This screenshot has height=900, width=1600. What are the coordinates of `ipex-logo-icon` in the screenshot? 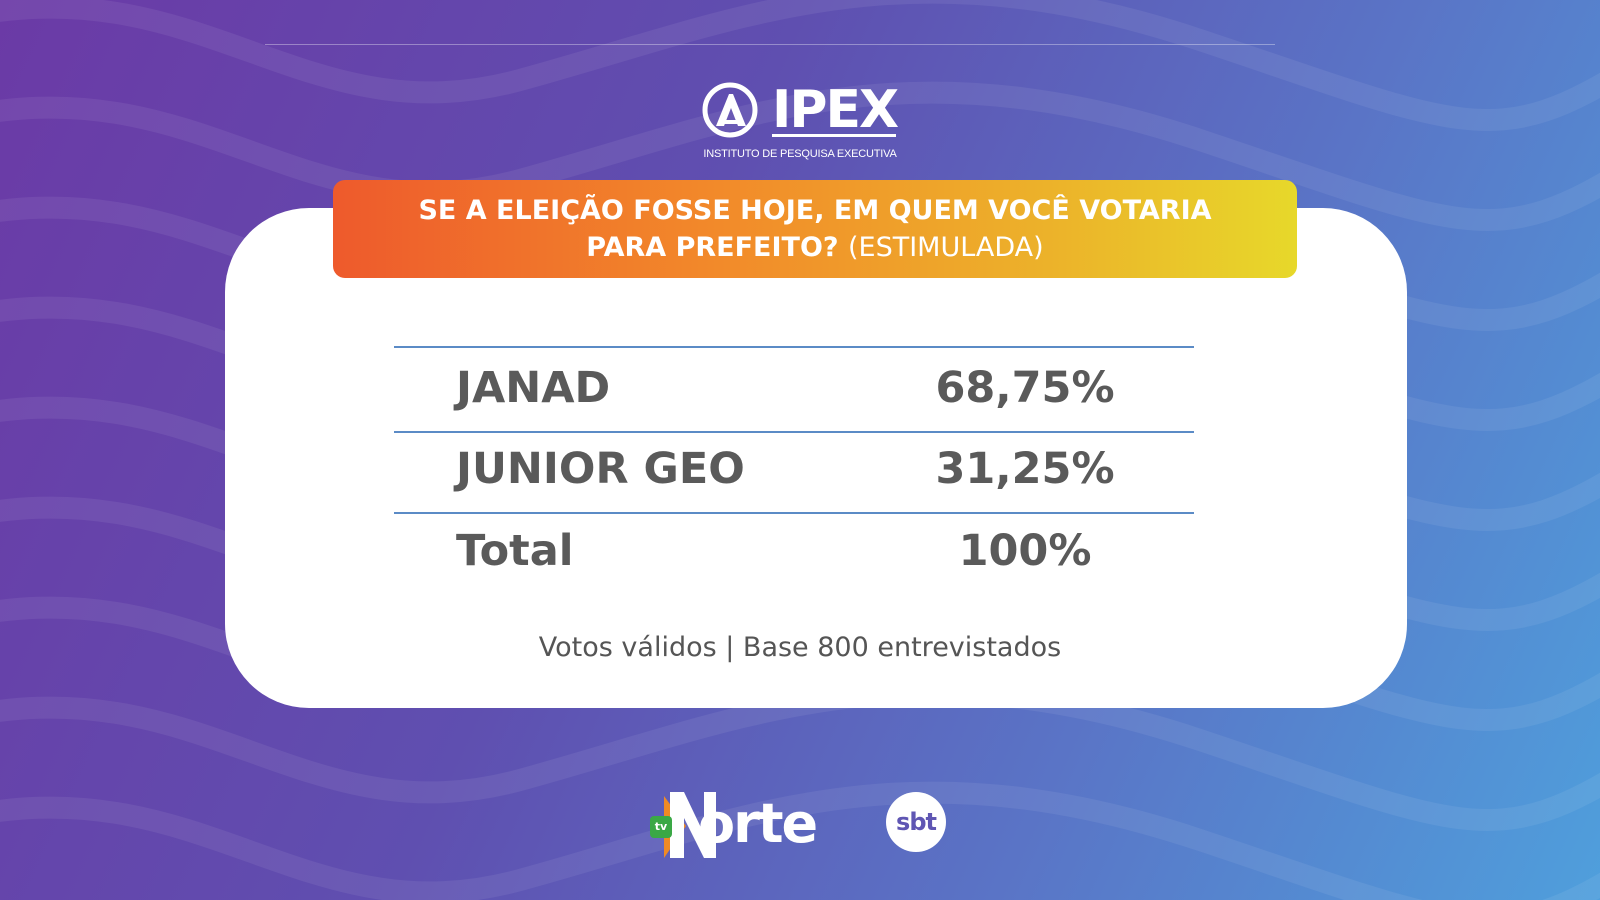 It's located at (730, 110).